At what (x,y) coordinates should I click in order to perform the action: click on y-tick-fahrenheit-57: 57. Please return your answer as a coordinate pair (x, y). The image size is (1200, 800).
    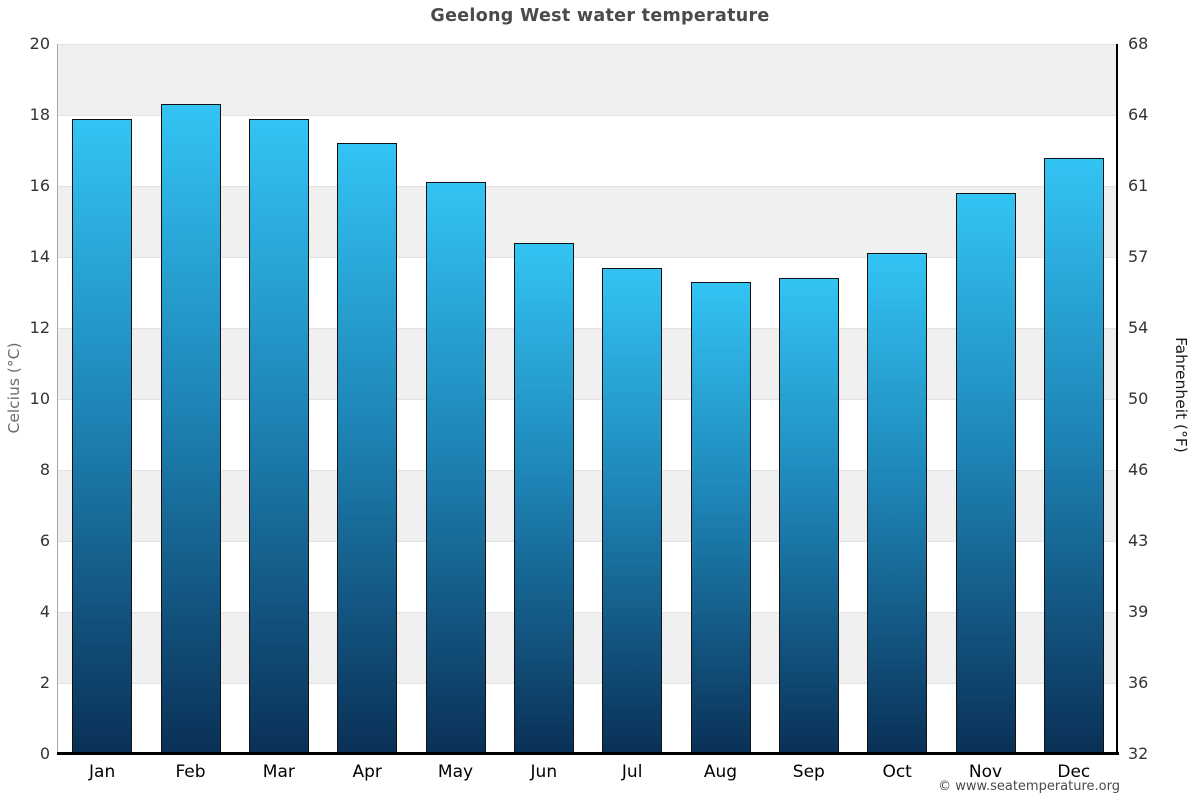
    Looking at the image, I should click on (1138, 256).